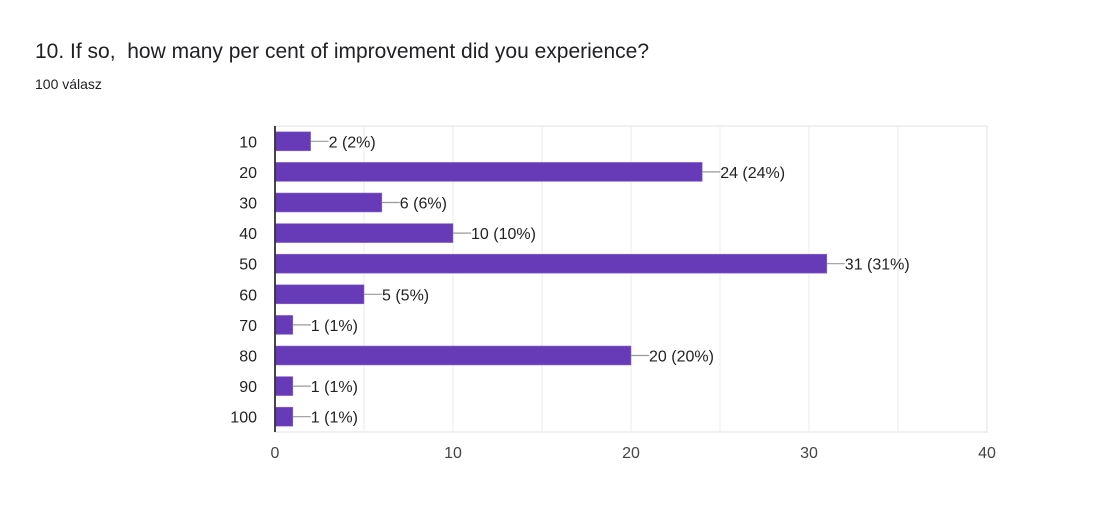 Image resolution: width=1099 pixels, height=522 pixels. I want to click on data-label: 20 (20%), so click(681, 357).